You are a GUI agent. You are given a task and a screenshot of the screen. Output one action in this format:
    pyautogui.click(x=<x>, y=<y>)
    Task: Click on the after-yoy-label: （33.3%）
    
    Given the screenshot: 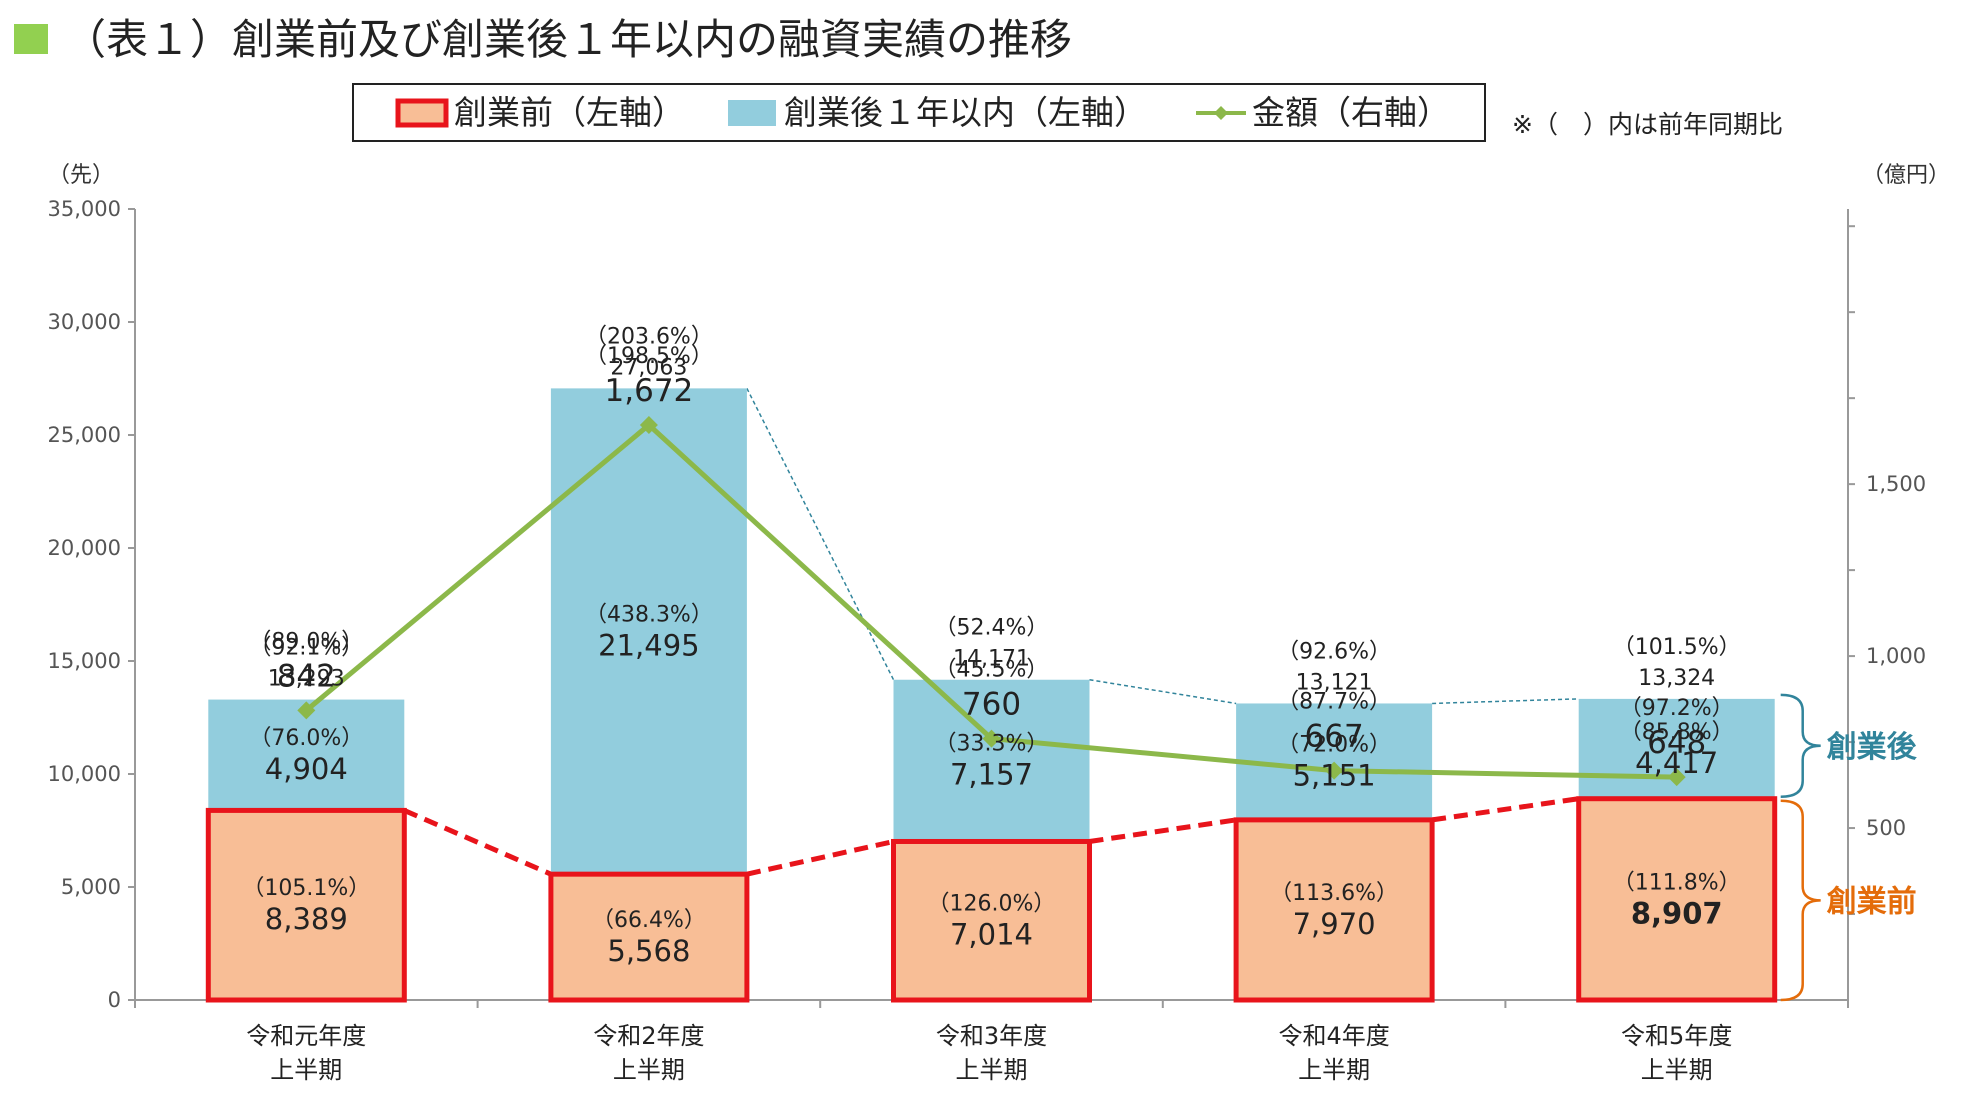 What is the action you would take?
    pyautogui.click(x=992, y=744)
    